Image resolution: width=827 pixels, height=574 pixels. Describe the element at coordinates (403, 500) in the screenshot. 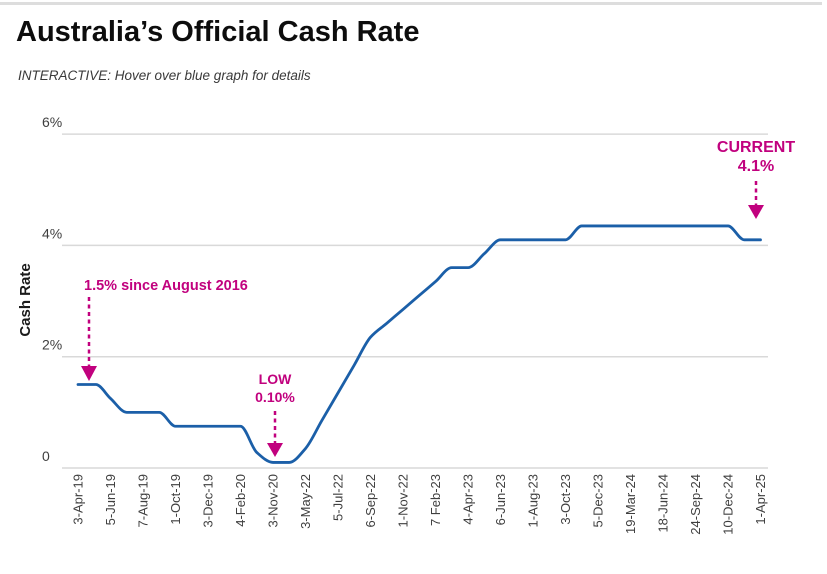

I see `x-tick-label: 1-Nov-22` at that location.